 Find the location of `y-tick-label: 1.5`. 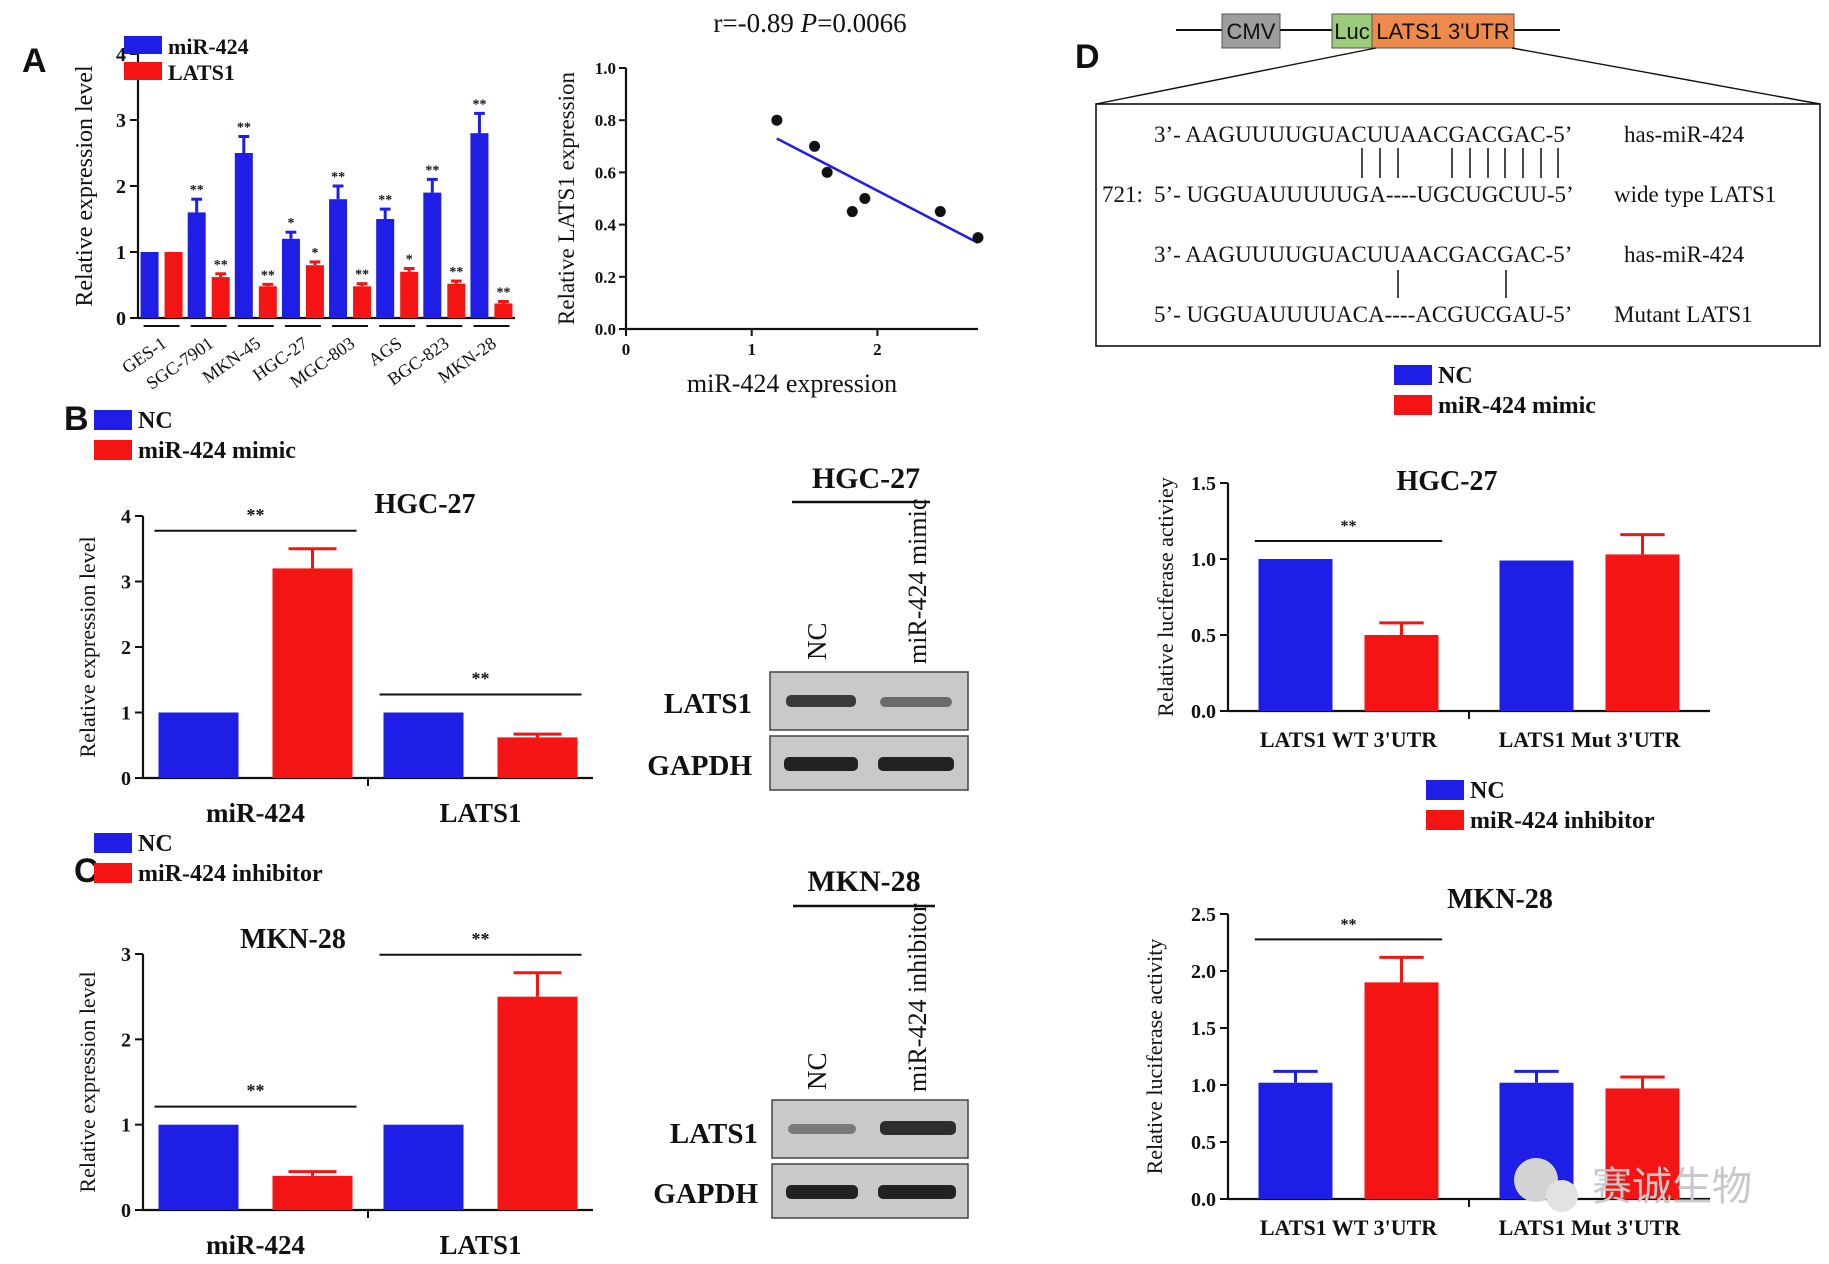

y-tick-label: 1.5 is located at coordinates (1203, 1029).